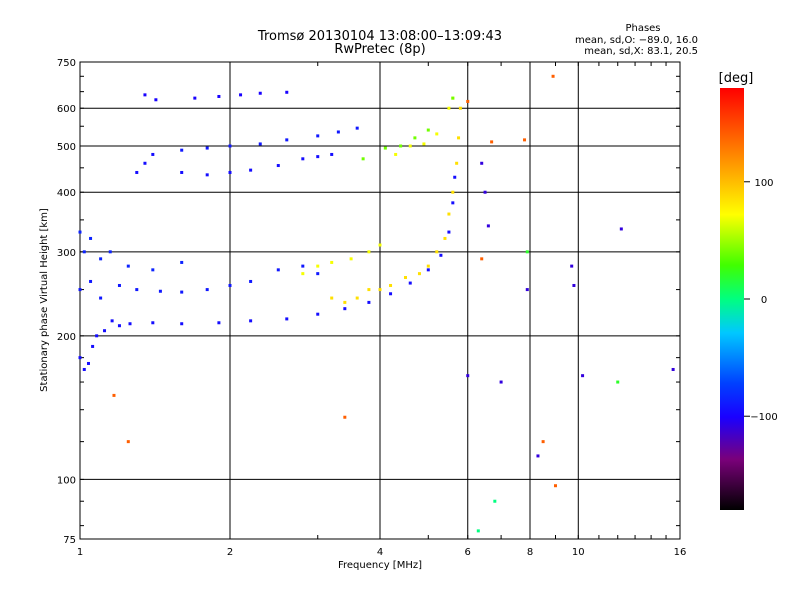  I want to click on x-tick-label: 8, so click(530, 552).